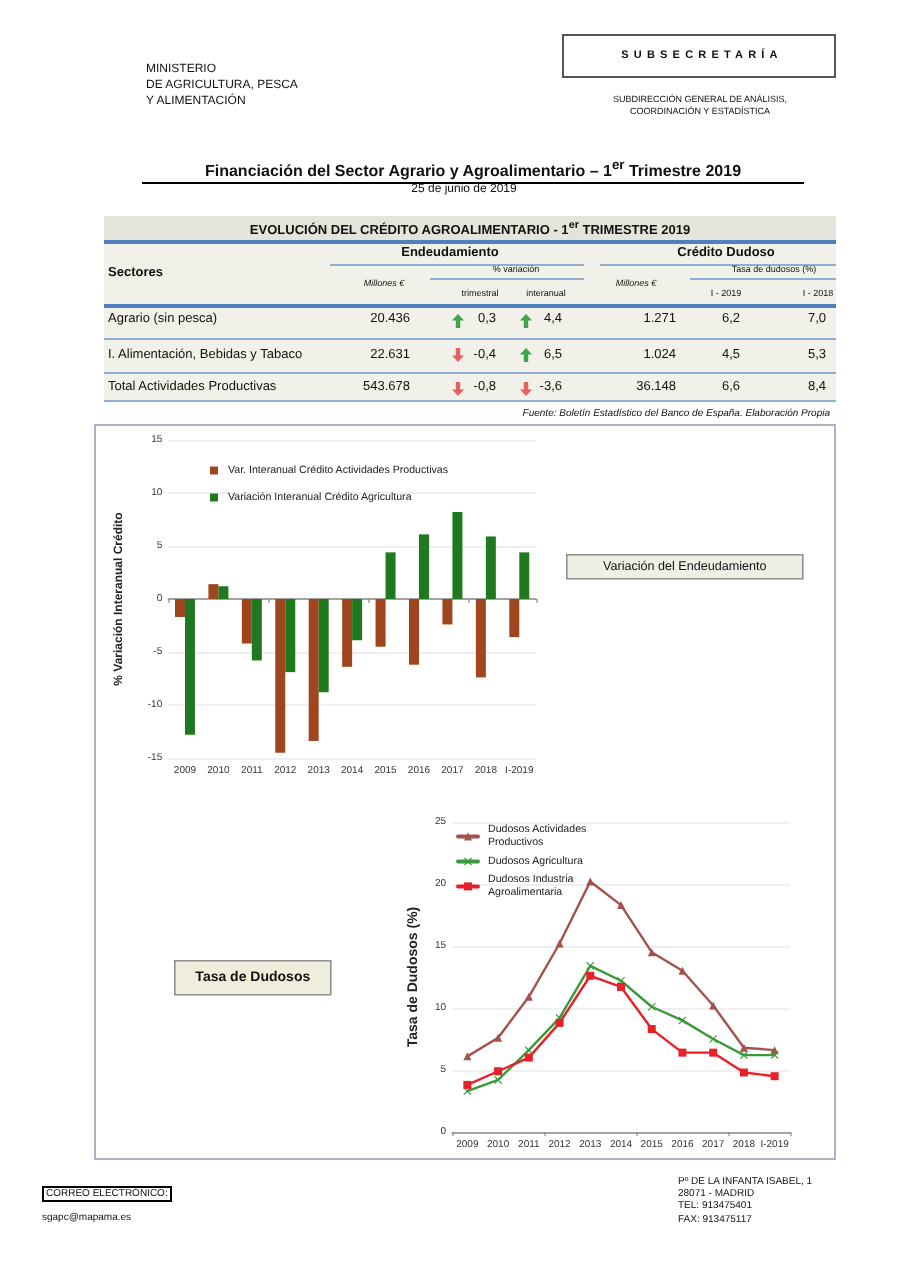  I want to click on line-series, so click(621, 969).